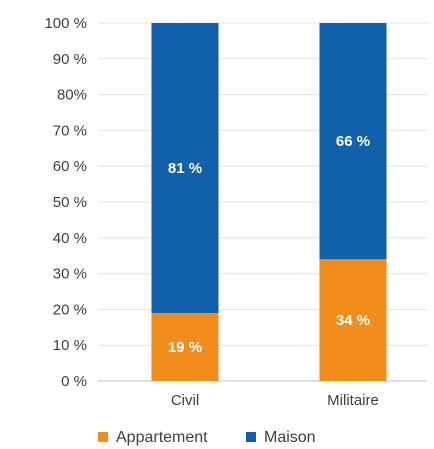 This screenshot has height=449, width=434. What do you see at coordinates (70, 345) in the screenshot?
I see `y-tick-label: 10 %` at bounding box center [70, 345].